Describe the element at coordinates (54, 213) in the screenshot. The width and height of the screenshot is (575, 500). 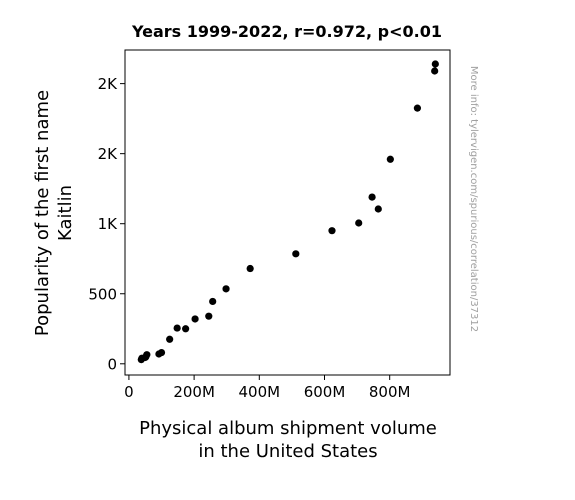
I see `y-axis-label: Popularity of the first name Kaitlin` at that location.